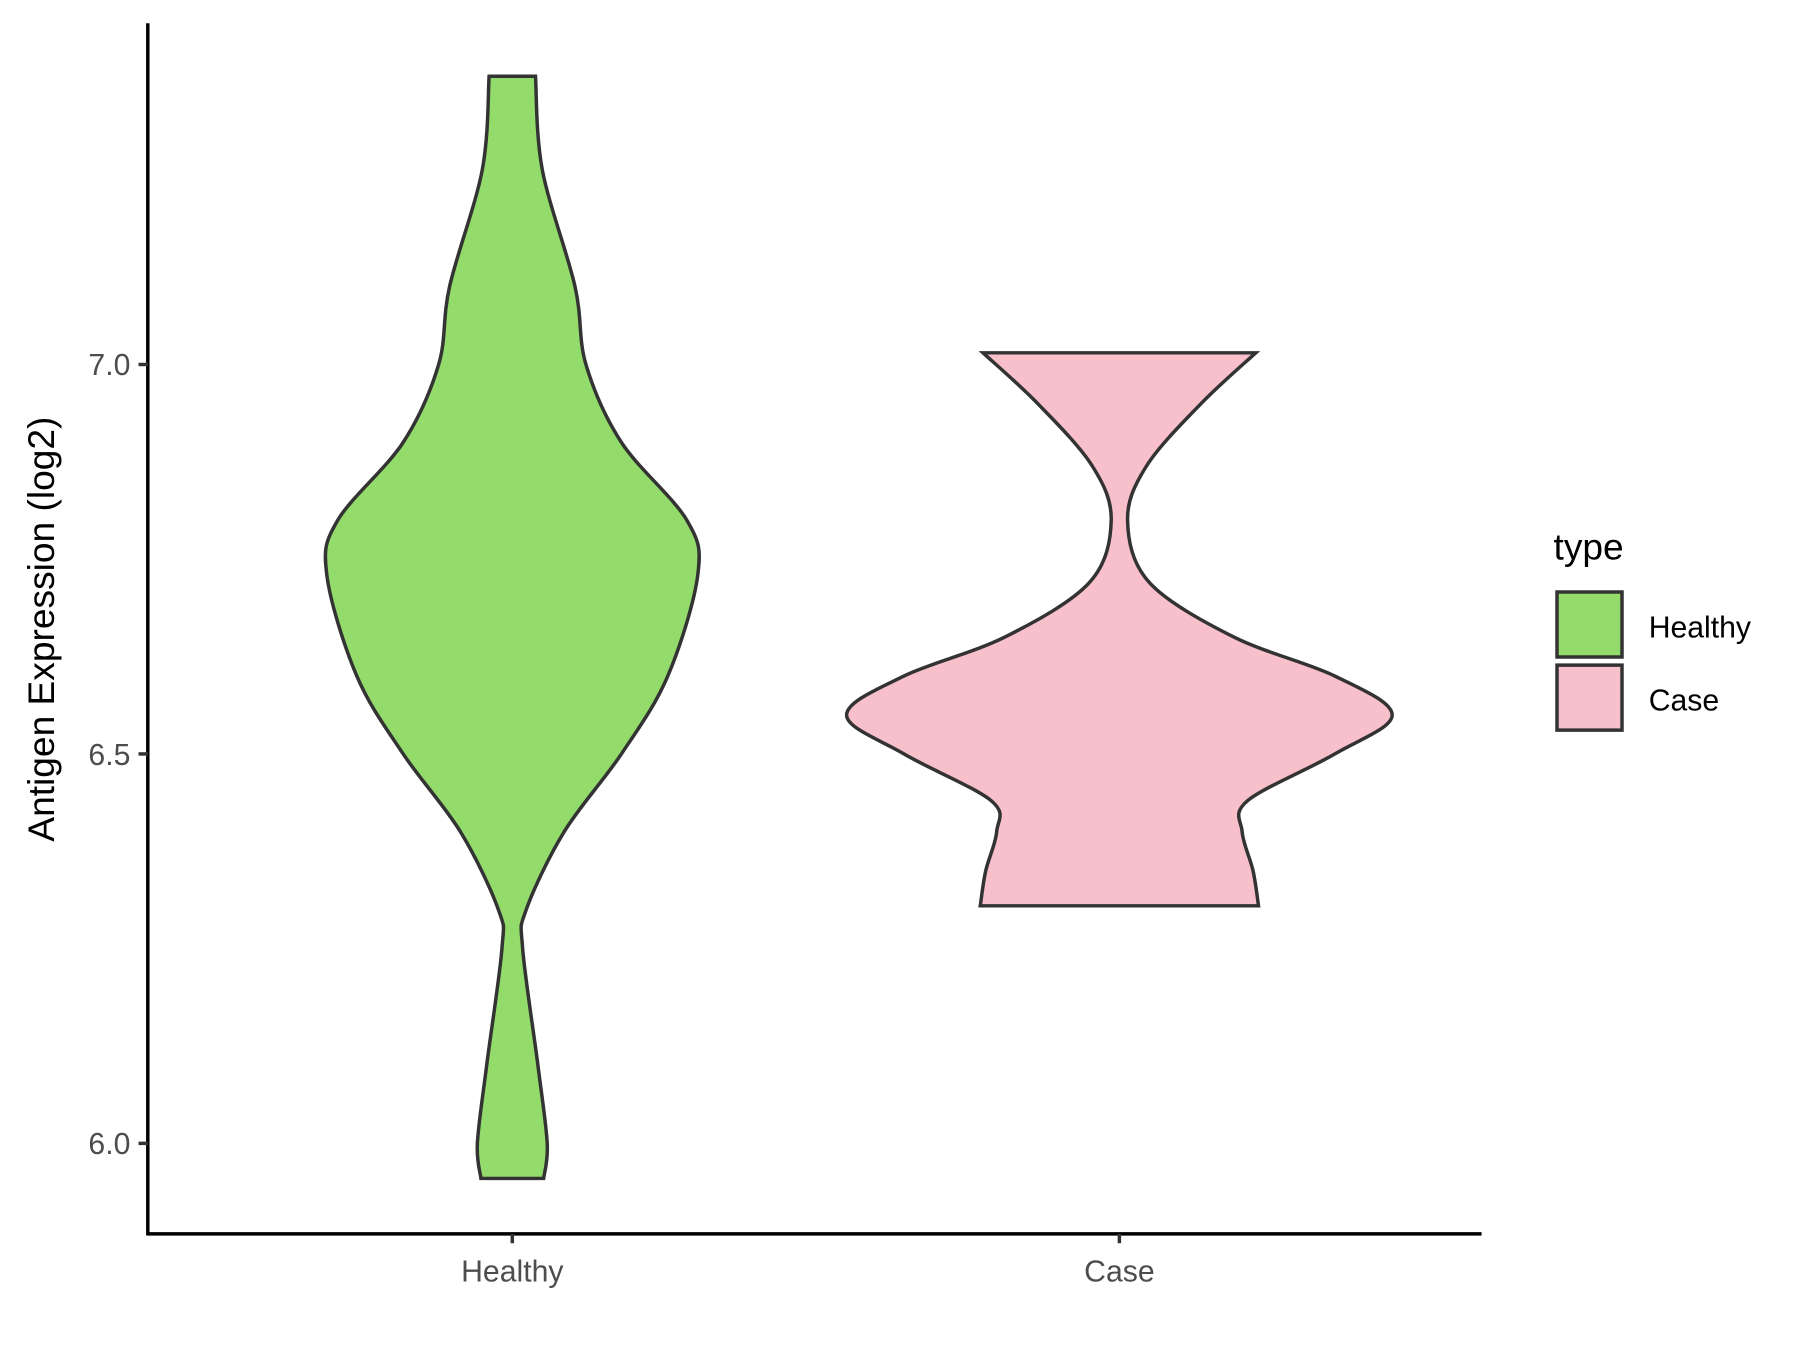 The image size is (1800, 1350). Describe the element at coordinates (1700, 627) in the screenshot. I see `legend-label: Healthy` at that location.